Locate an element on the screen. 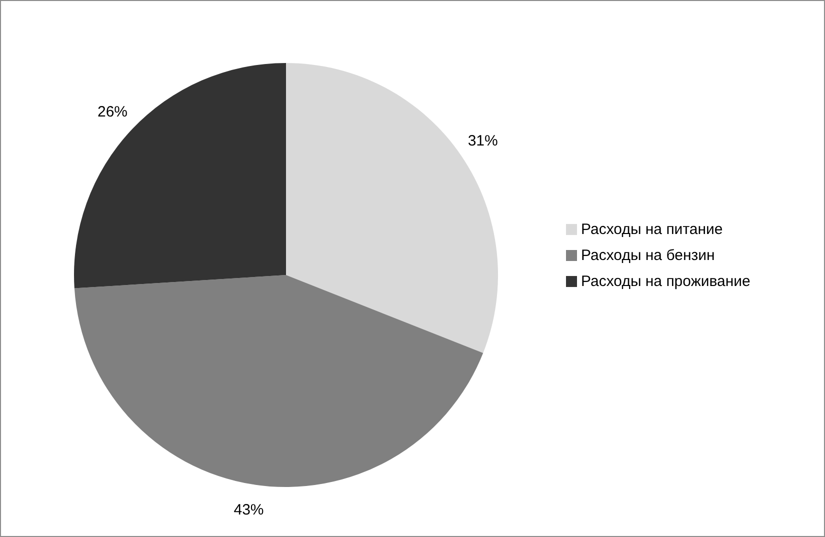 The width and height of the screenshot is (825, 537). legend-label: Расходы на проживание is located at coordinates (665, 281).